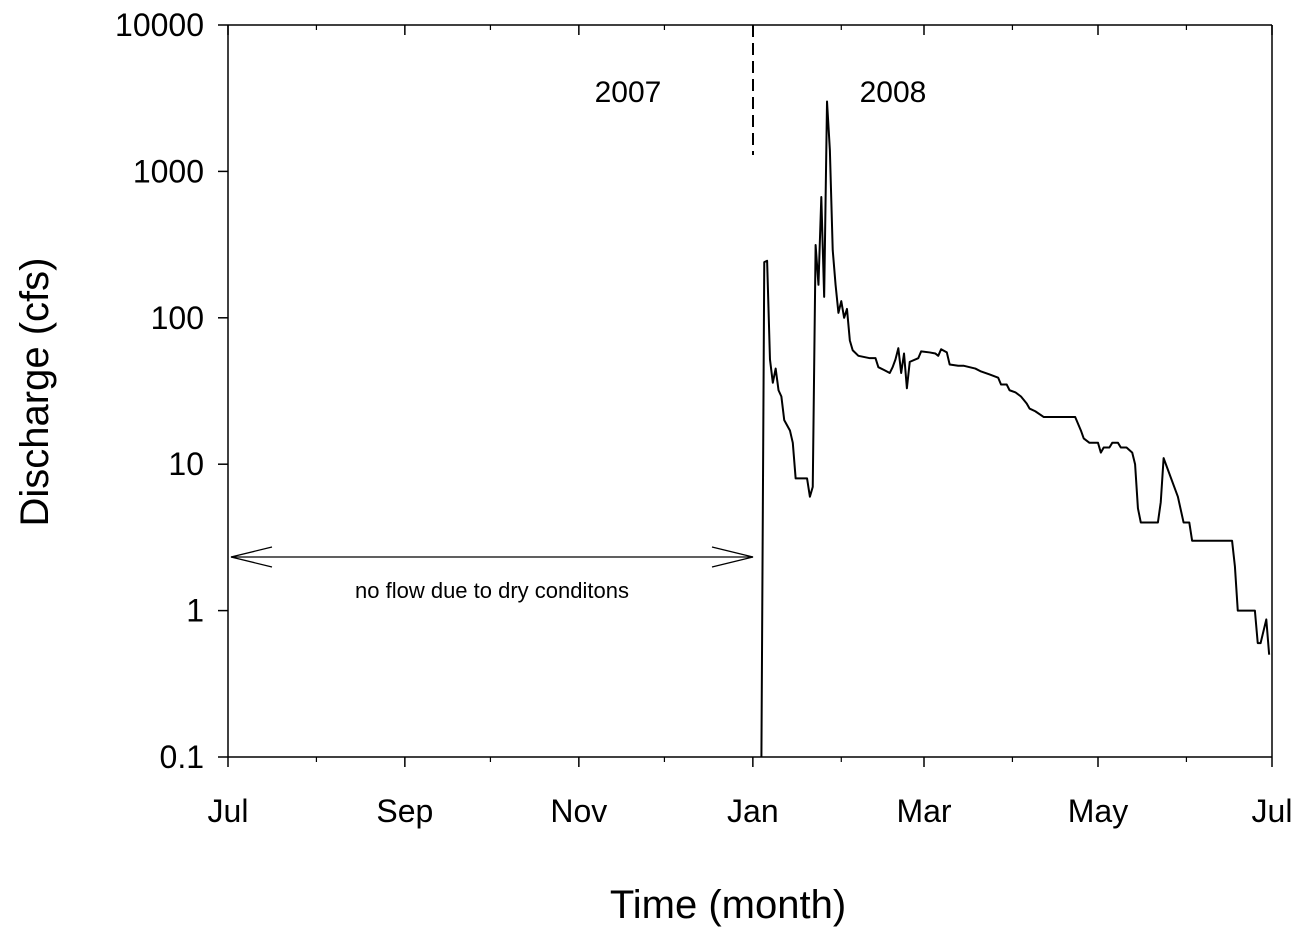 The image size is (1293, 928). What do you see at coordinates (492, 557) in the screenshot?
I see `arrow` at bounding box center [492, 557].